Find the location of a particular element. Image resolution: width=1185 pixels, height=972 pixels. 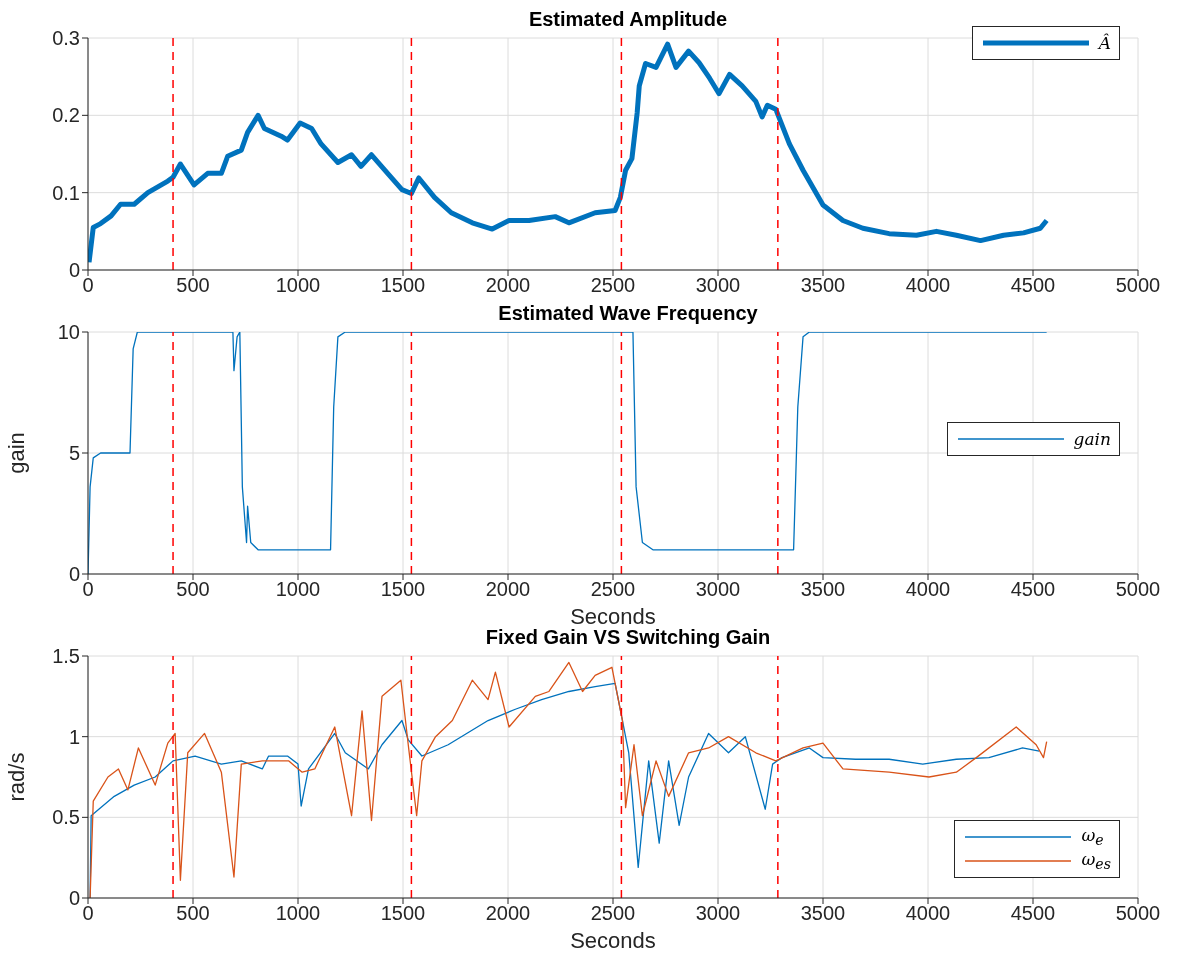

y-tick-label: 10 is located at coordinates (68, 332).